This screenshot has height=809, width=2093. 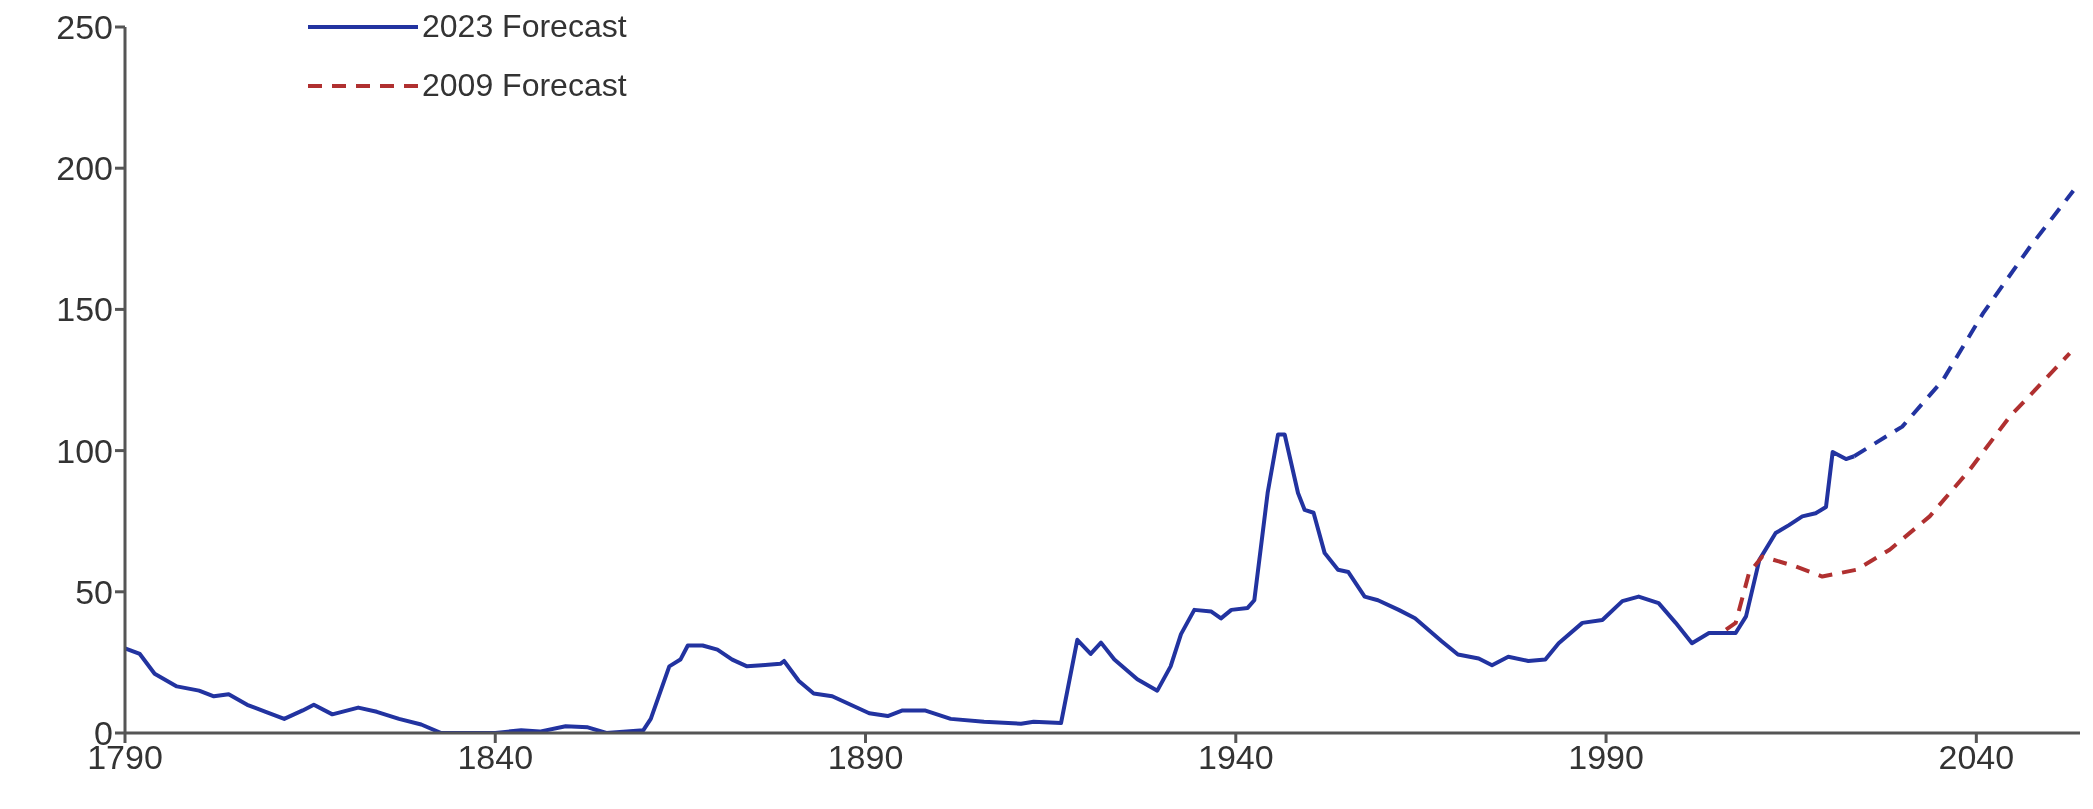 I want to click on y-tick-label: 150, so click(x=84, y=309).